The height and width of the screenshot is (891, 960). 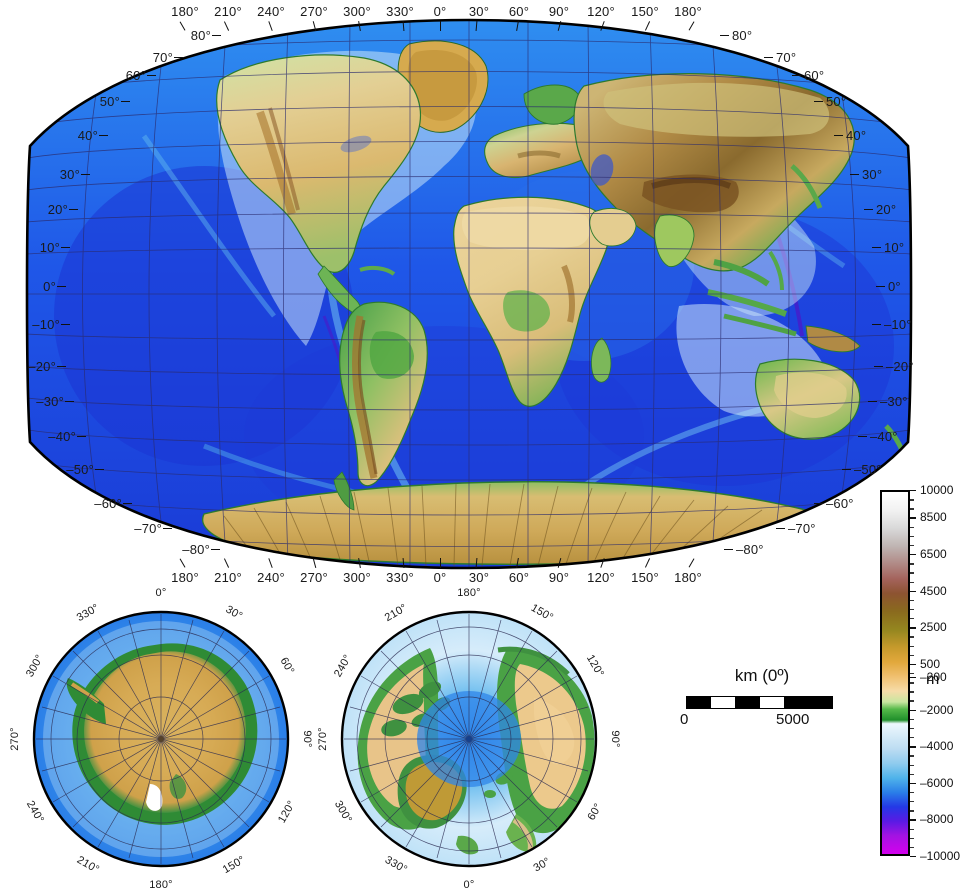 What do you see at coordinates (894, 401) in the screenshot?
I see `latitude-label: –30°` at bounding box center [894, 401].